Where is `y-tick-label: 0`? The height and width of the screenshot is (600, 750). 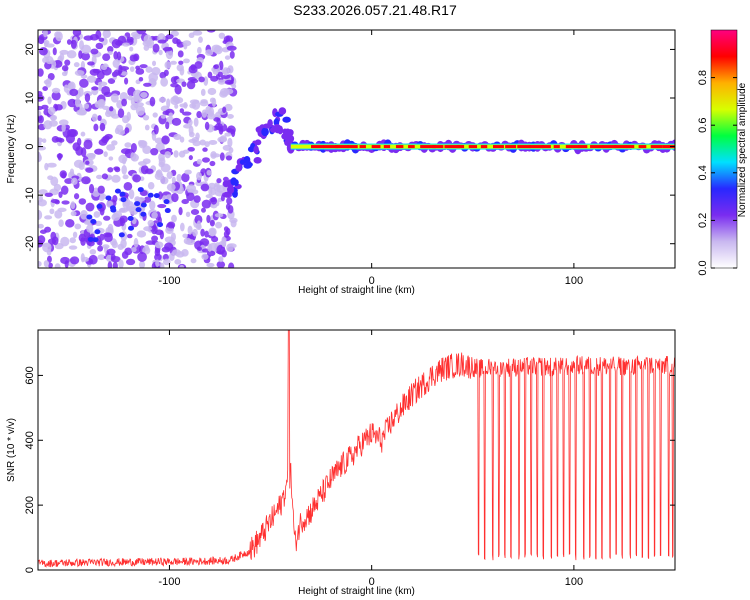
y-tick-label: 0 is located at coordinates (30, 147).